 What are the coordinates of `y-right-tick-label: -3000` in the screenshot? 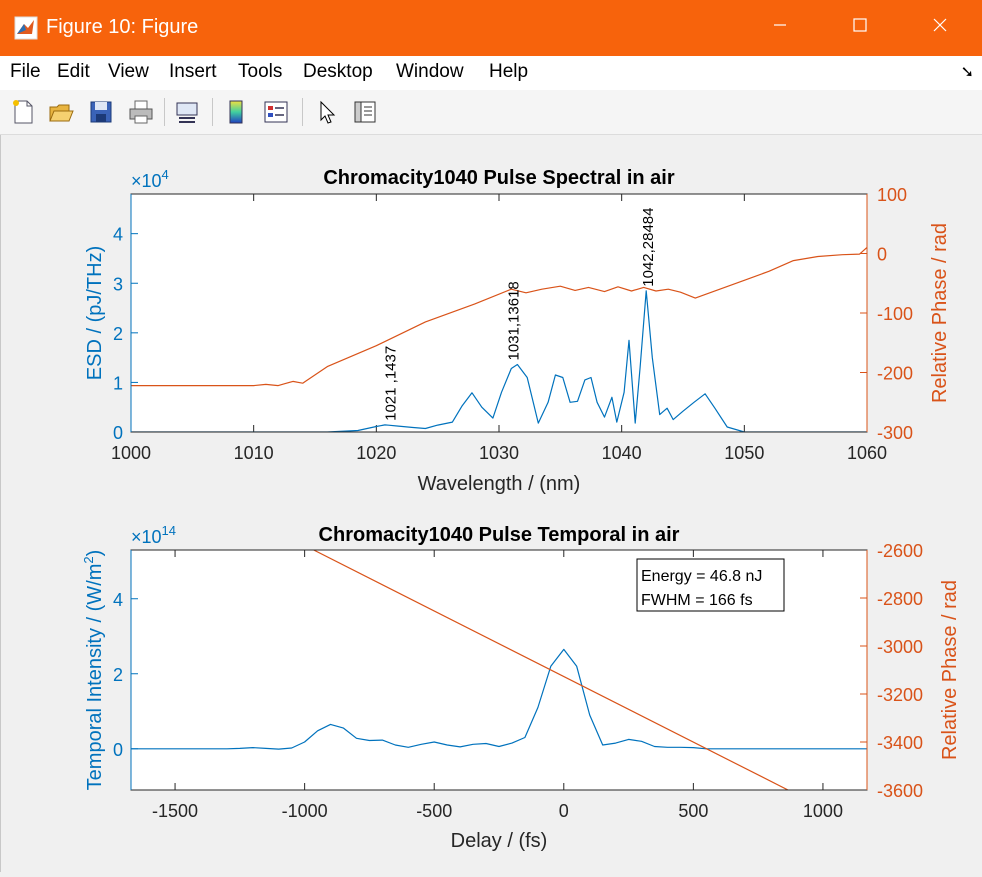 It's located at (900, 647).